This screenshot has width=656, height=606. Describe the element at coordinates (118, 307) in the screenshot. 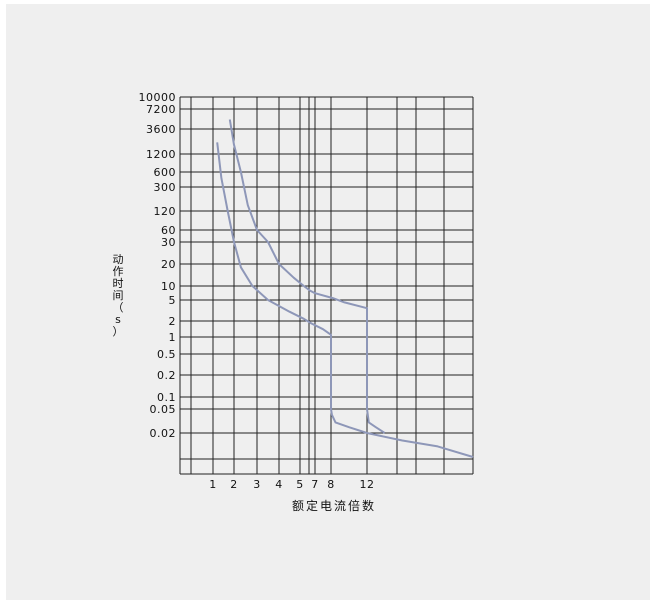

I see `y-axis-label-char: （` at that location.